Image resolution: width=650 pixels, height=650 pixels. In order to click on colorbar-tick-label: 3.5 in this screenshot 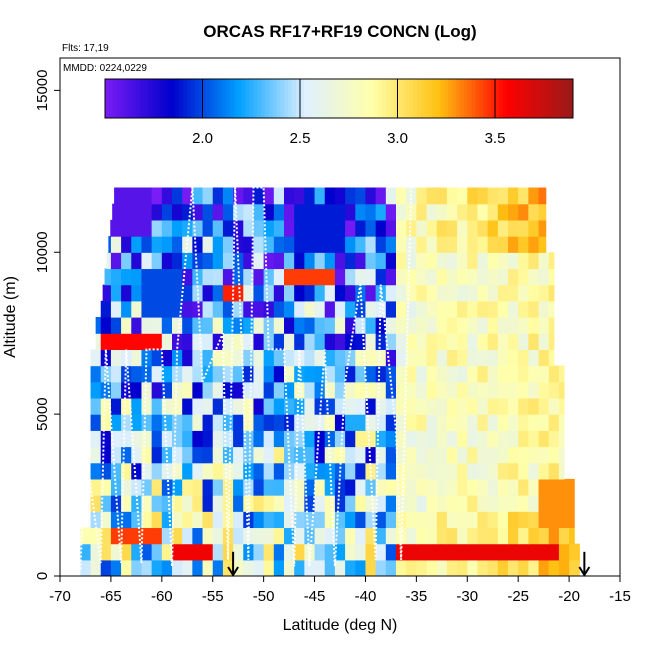, I will do `click(495, 138)`.